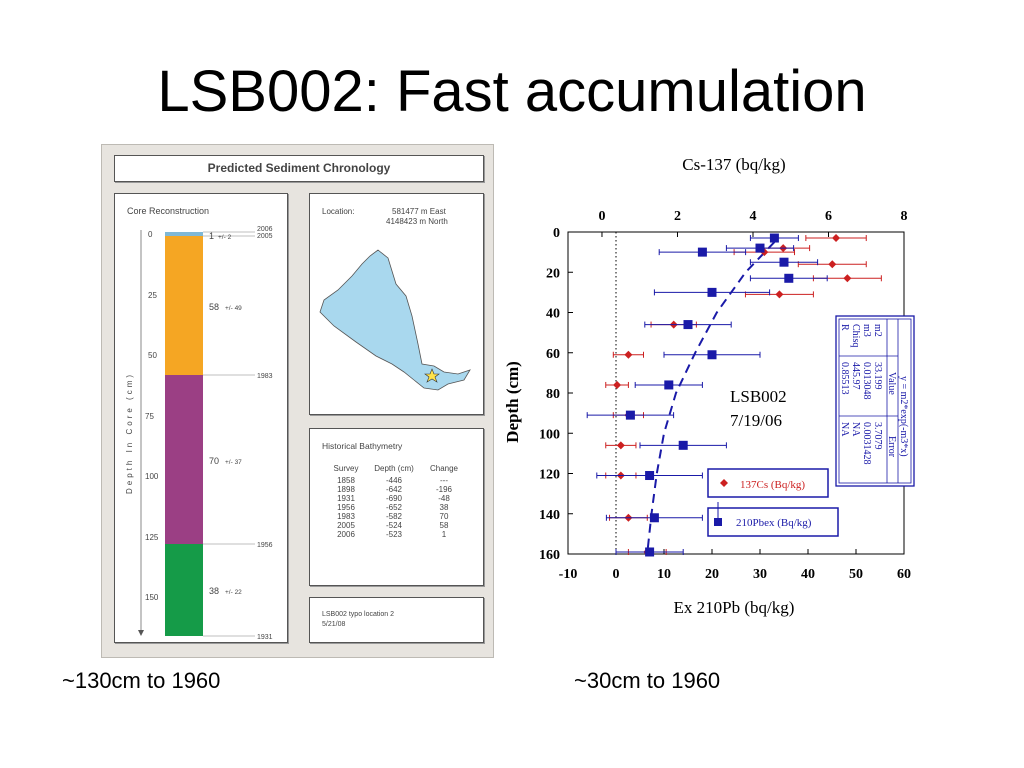 Image resolution: width=1024 pixels, height=768 pixels. Describe the element at coordinates (214, 307) in the screenshot. I see `layer-value: 58` at that location.